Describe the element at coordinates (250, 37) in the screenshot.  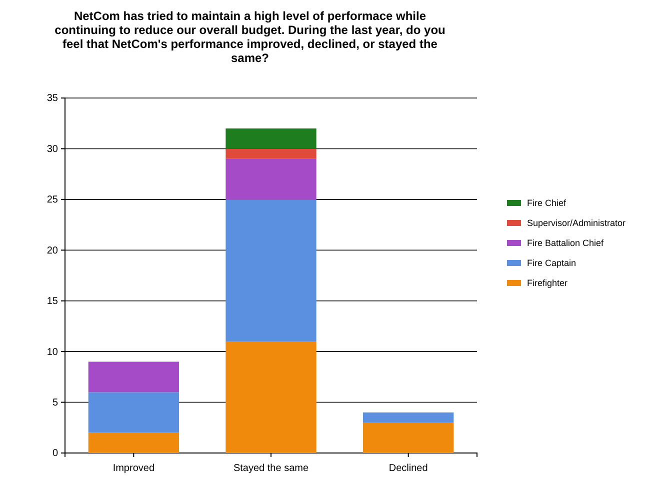
I see `chart-title: NetCom has tried to maintain a high level of performace while continuing to reduce our overall budget. During the last year, do you feel that NetCom's performance improved, declined, or stayed the same?` at that location.